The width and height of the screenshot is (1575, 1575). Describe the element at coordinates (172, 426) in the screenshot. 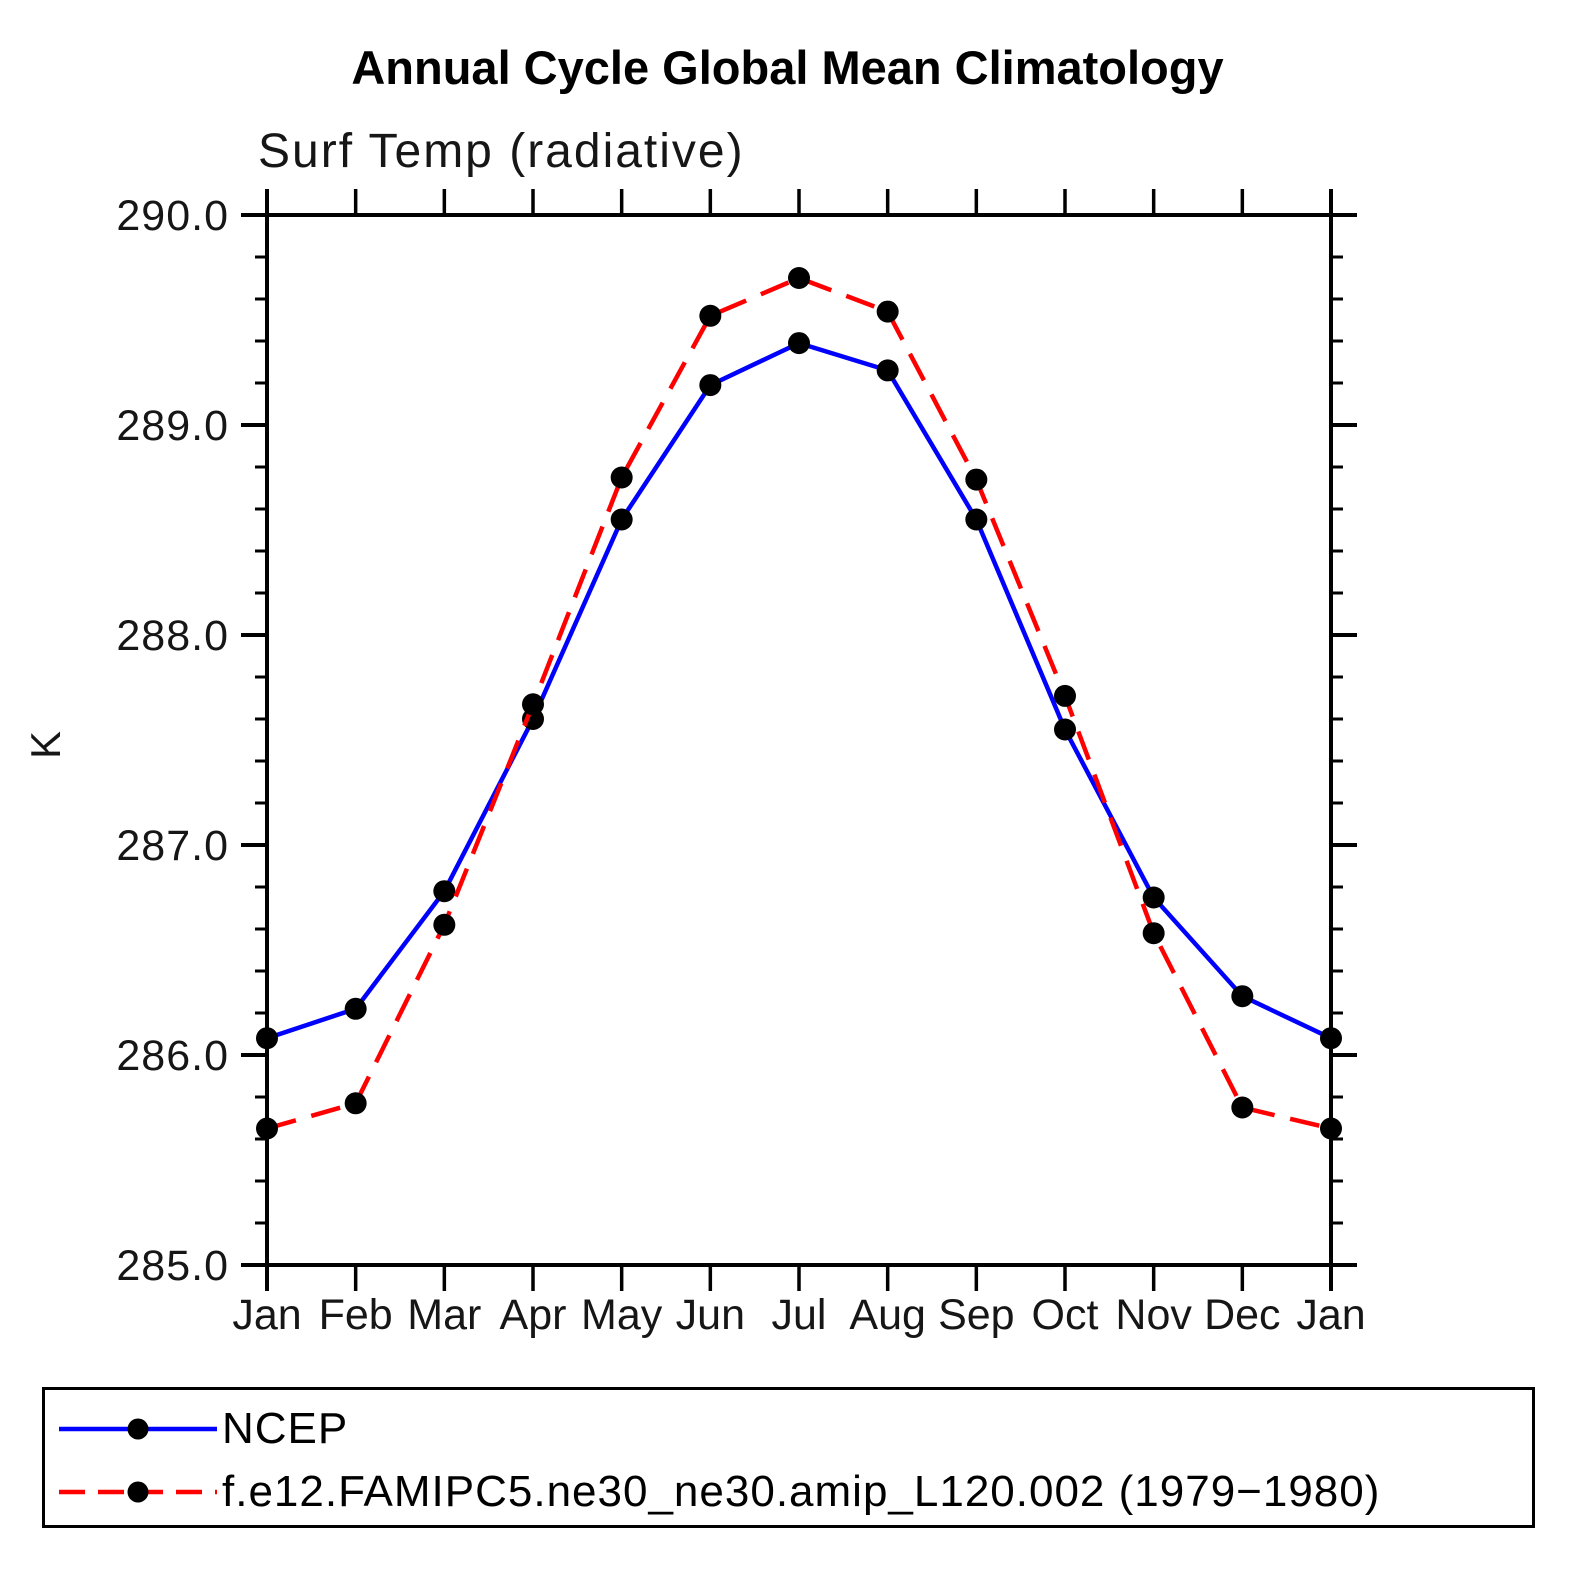

I see `y-tick-label: 289.0` at that location.